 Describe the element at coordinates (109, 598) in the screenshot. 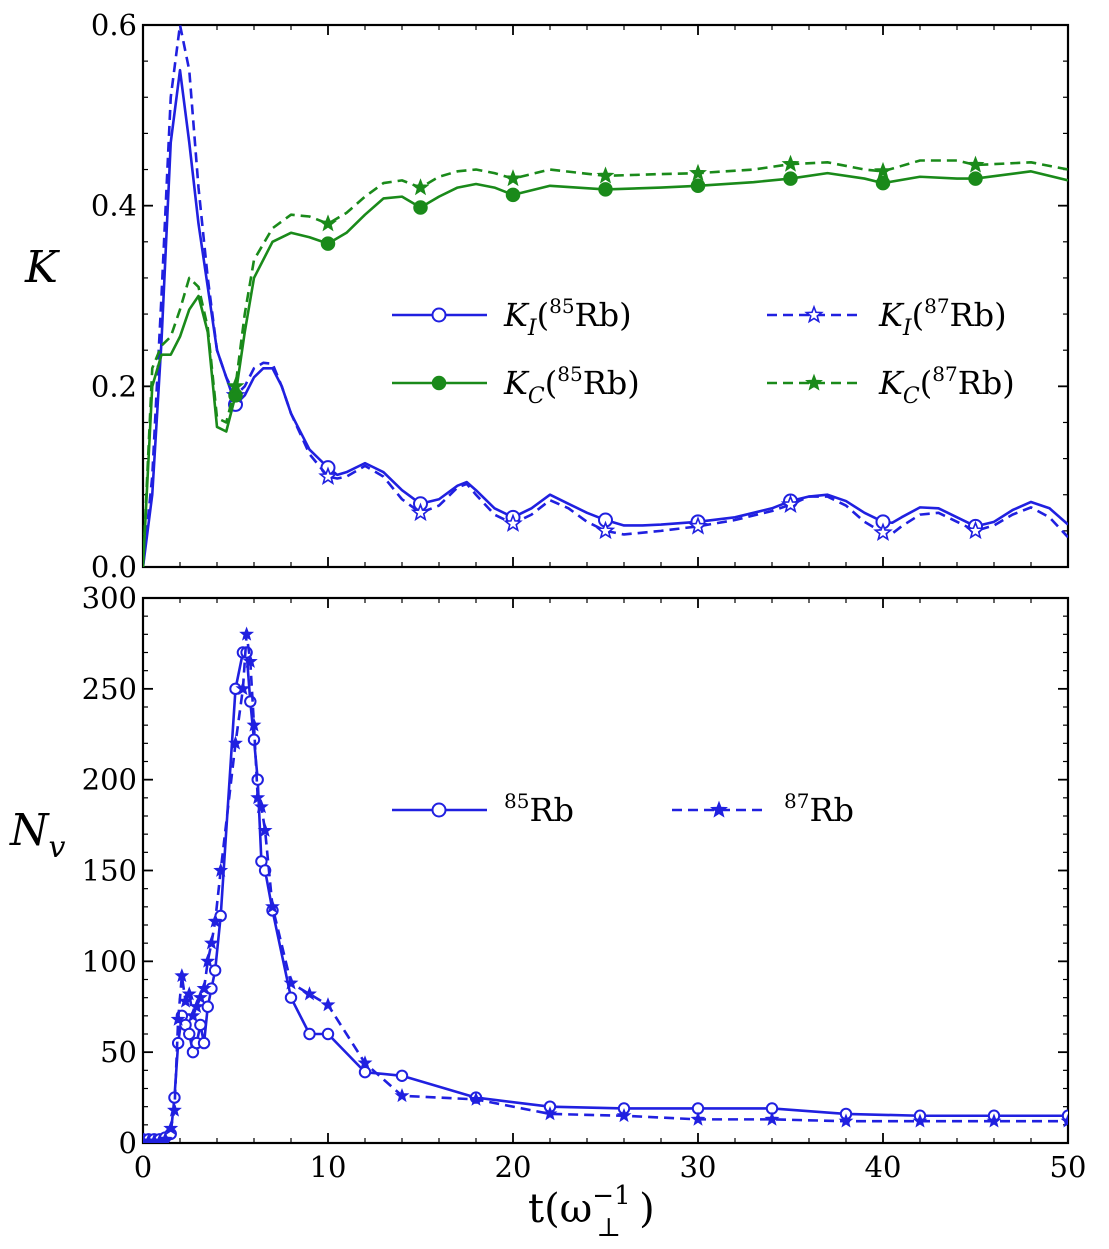

I see `y-tick-label: 300` at that location.